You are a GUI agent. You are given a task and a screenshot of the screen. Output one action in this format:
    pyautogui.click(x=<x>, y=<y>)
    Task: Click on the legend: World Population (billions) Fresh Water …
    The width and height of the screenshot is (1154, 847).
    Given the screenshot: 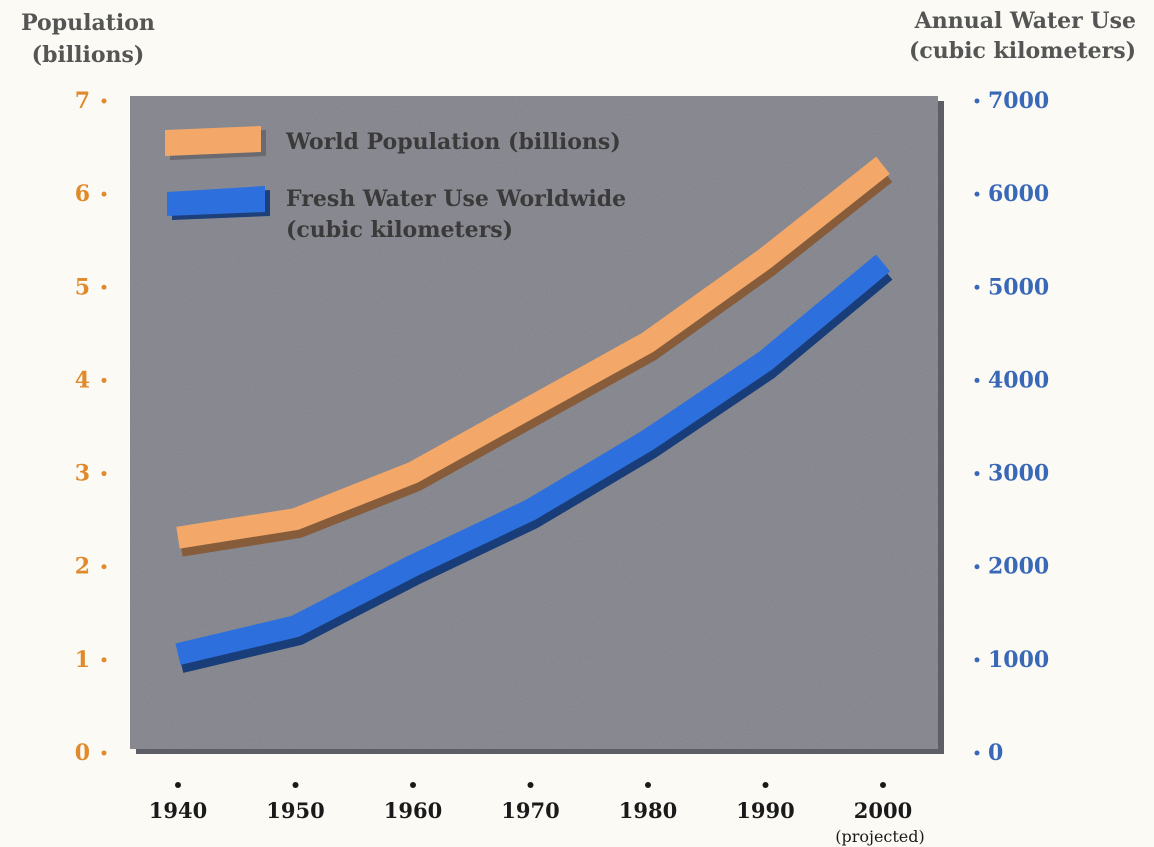 What is the action you would take?
    pyautogui.click(x=395, y=184)
    